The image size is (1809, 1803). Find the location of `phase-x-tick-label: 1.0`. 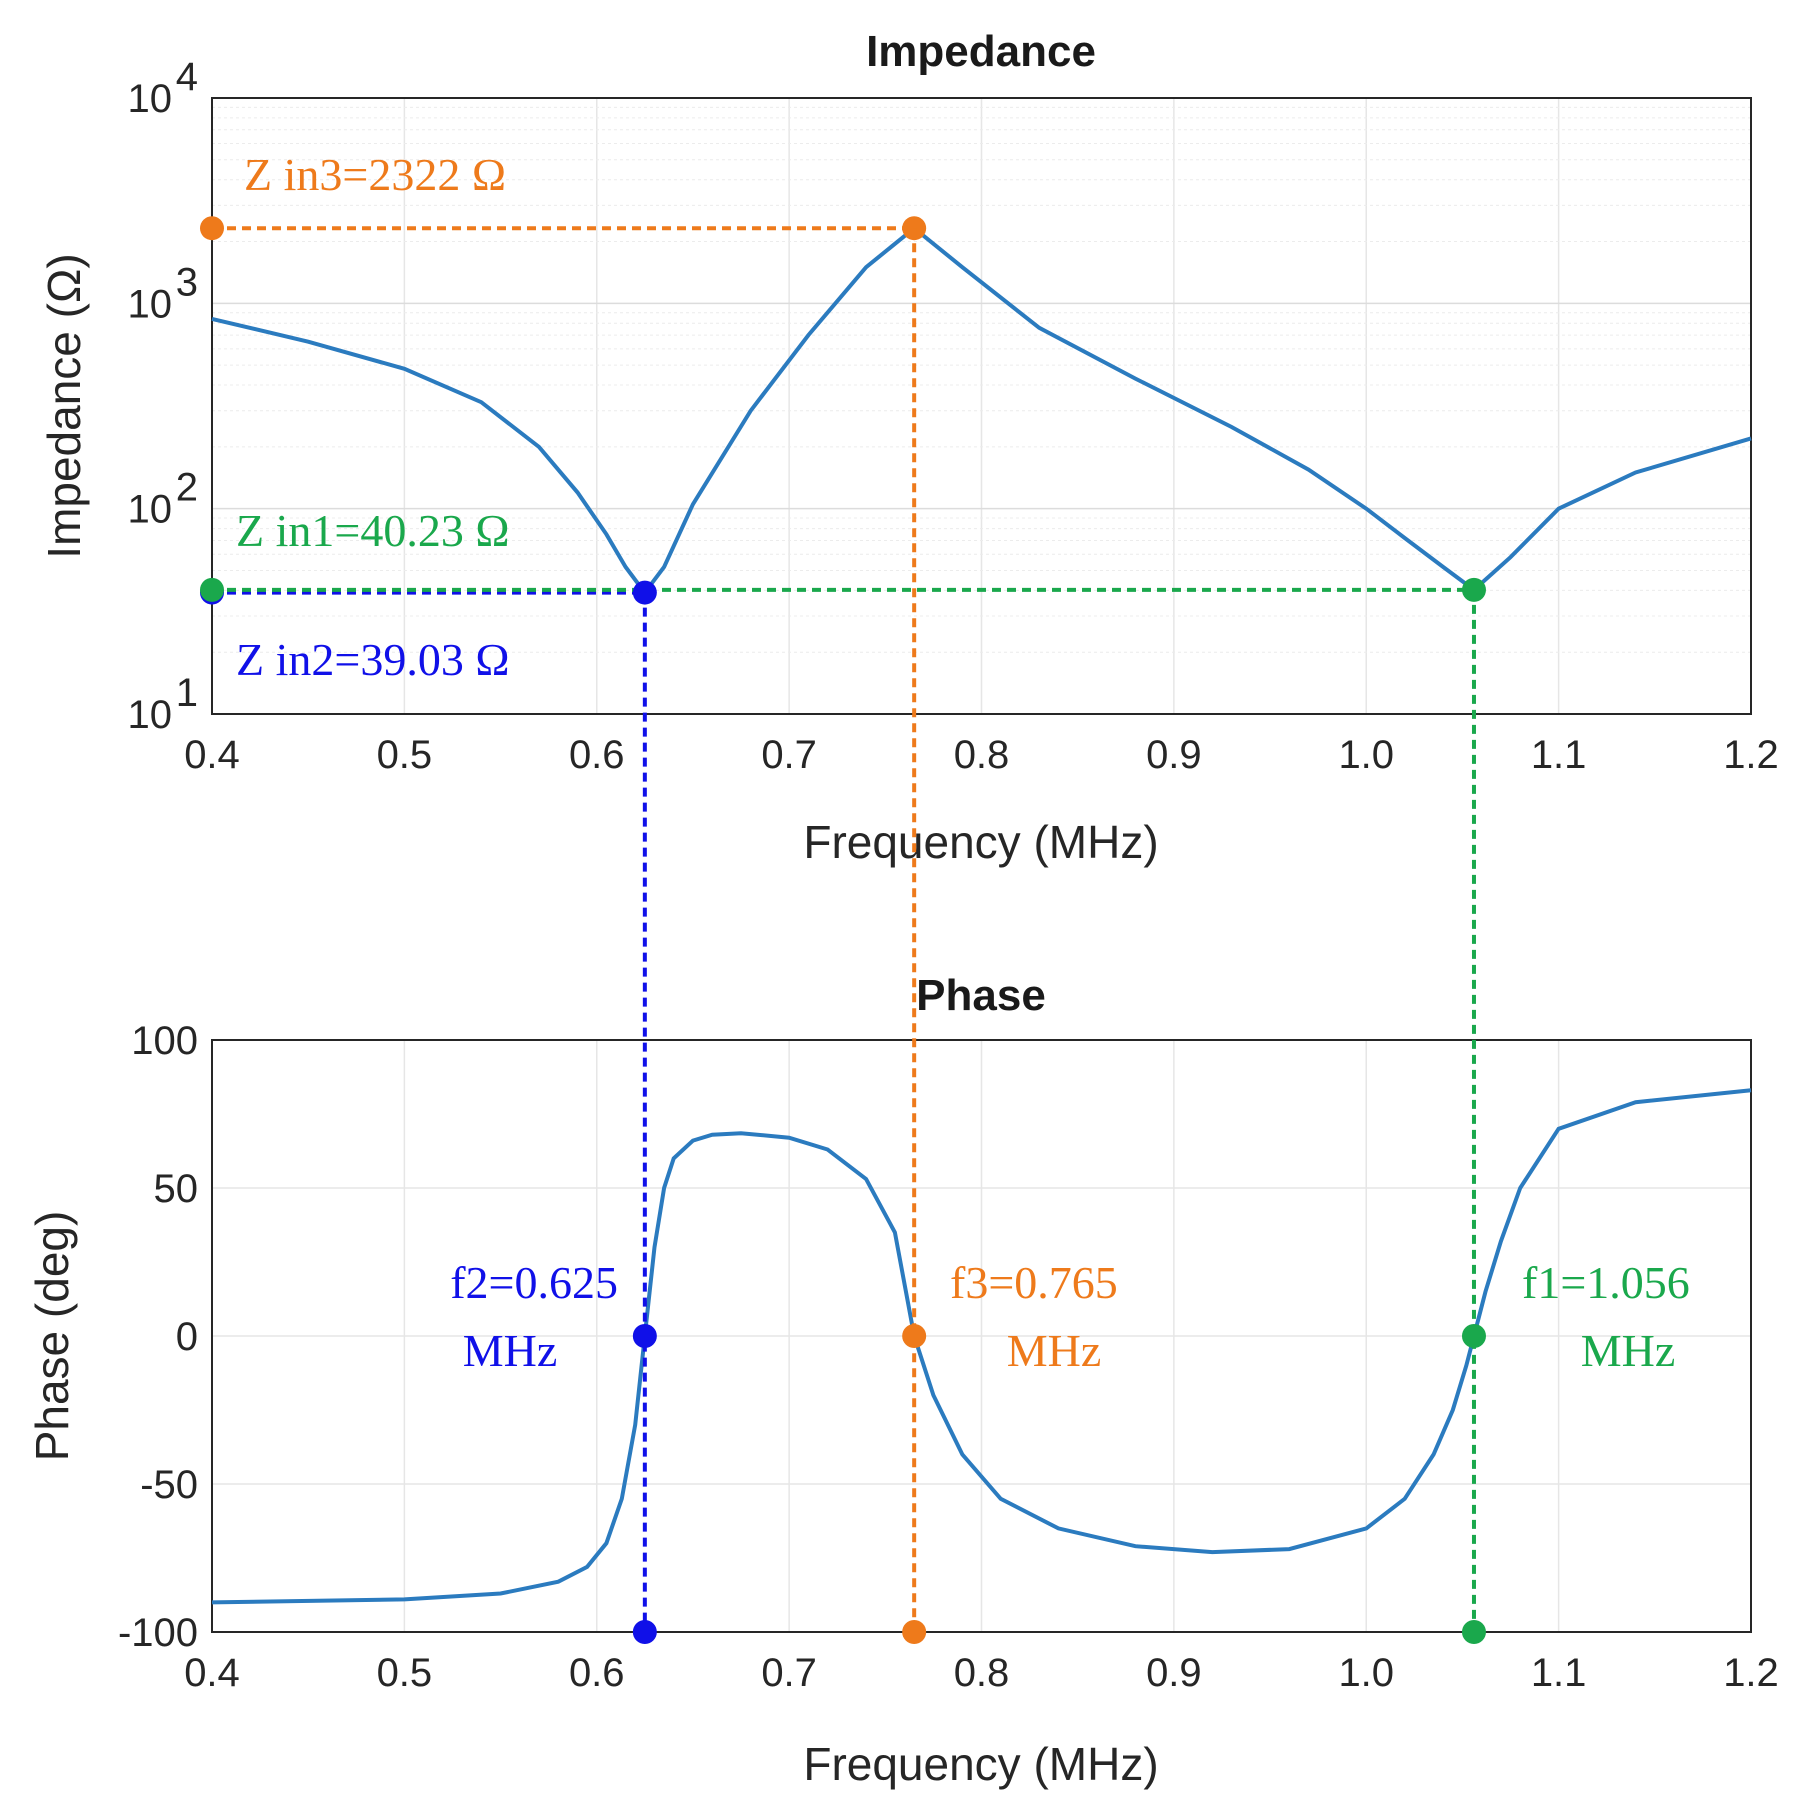

phase-x-tick-label: 1.0 is located at coordinates (1366, 1673).